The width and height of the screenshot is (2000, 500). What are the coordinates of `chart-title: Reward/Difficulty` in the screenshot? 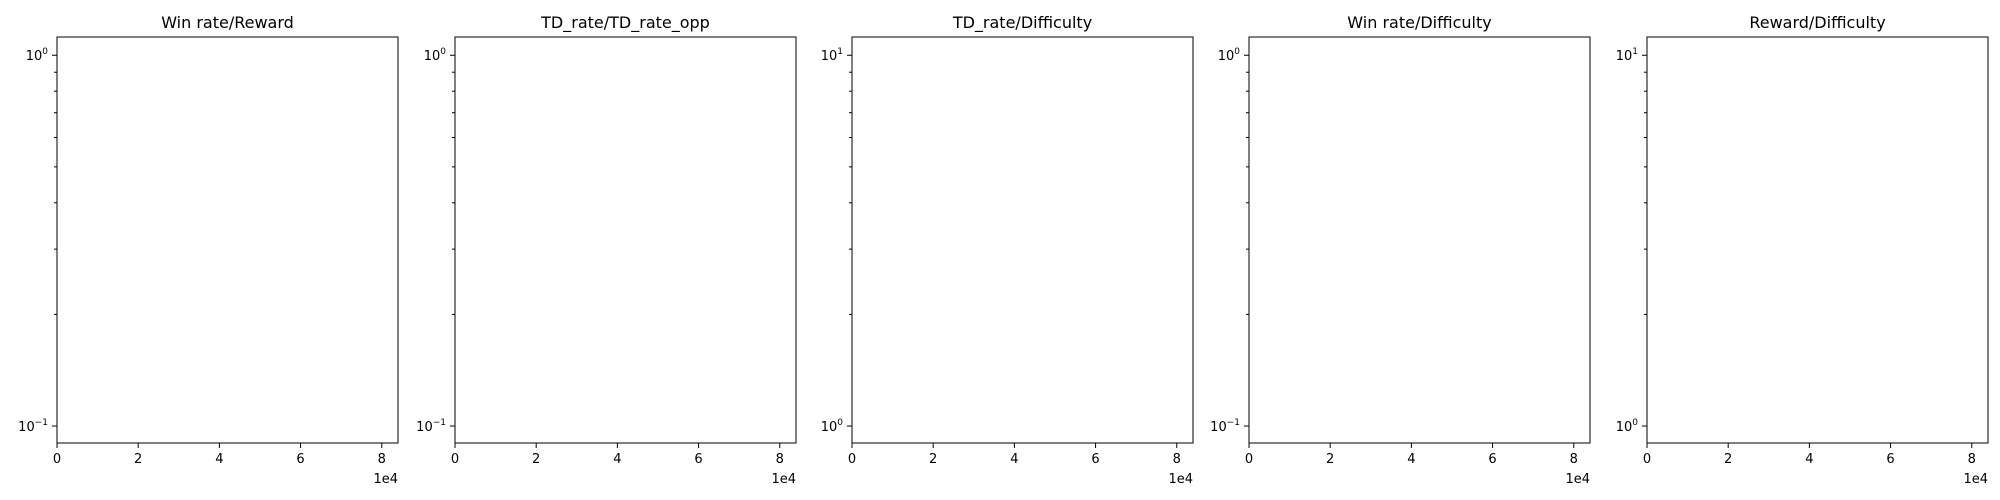 It's located at (1817, 22).